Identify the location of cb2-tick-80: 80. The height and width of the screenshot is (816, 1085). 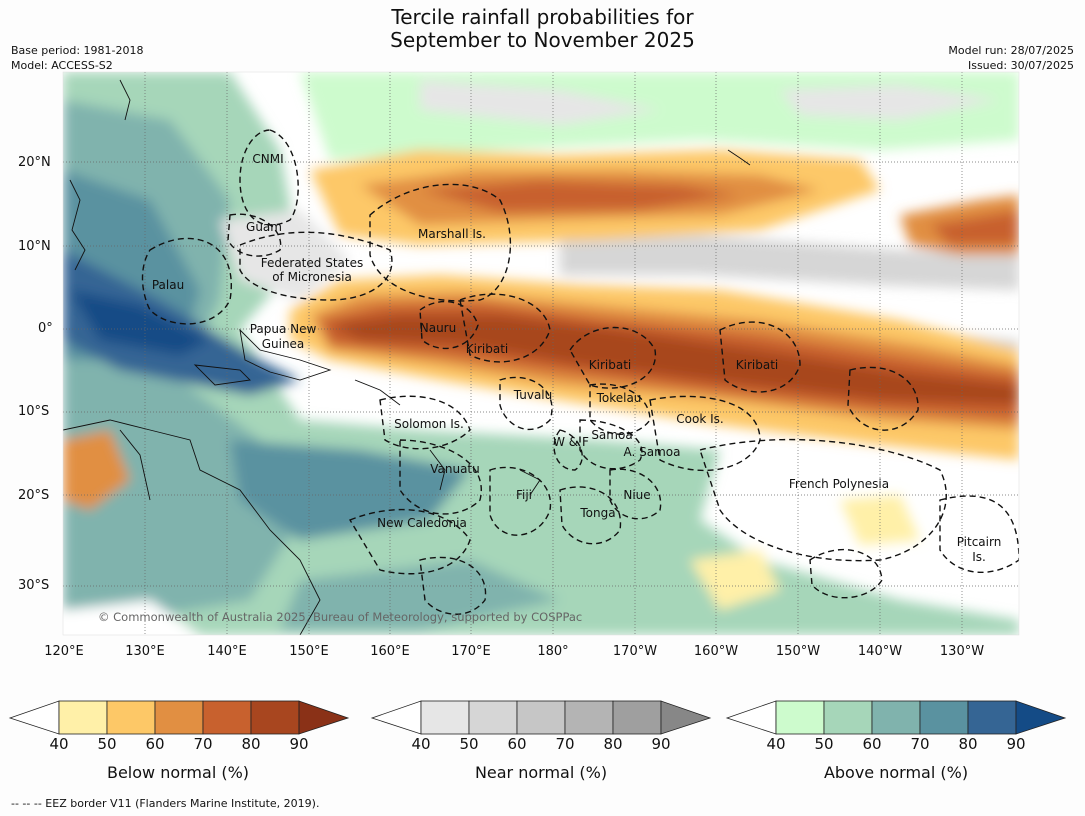
(613, 744).